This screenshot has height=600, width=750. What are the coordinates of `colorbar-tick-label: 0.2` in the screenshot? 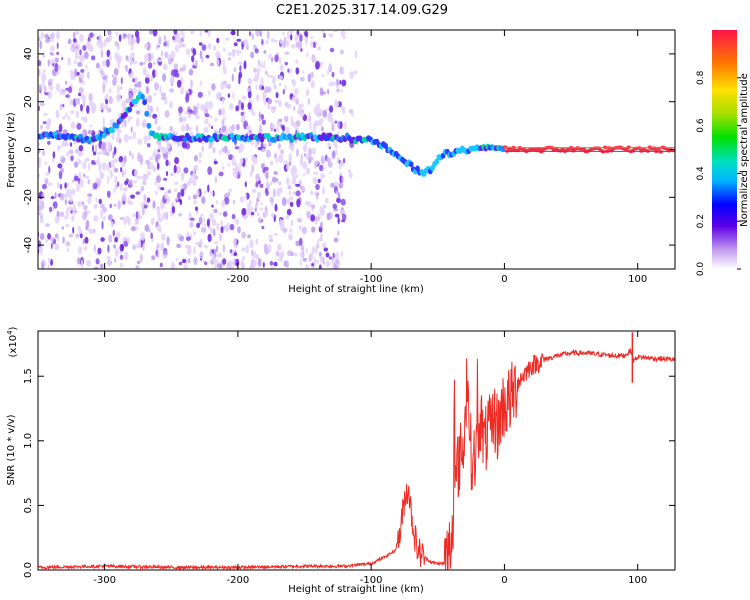 It's located at (701, 221).